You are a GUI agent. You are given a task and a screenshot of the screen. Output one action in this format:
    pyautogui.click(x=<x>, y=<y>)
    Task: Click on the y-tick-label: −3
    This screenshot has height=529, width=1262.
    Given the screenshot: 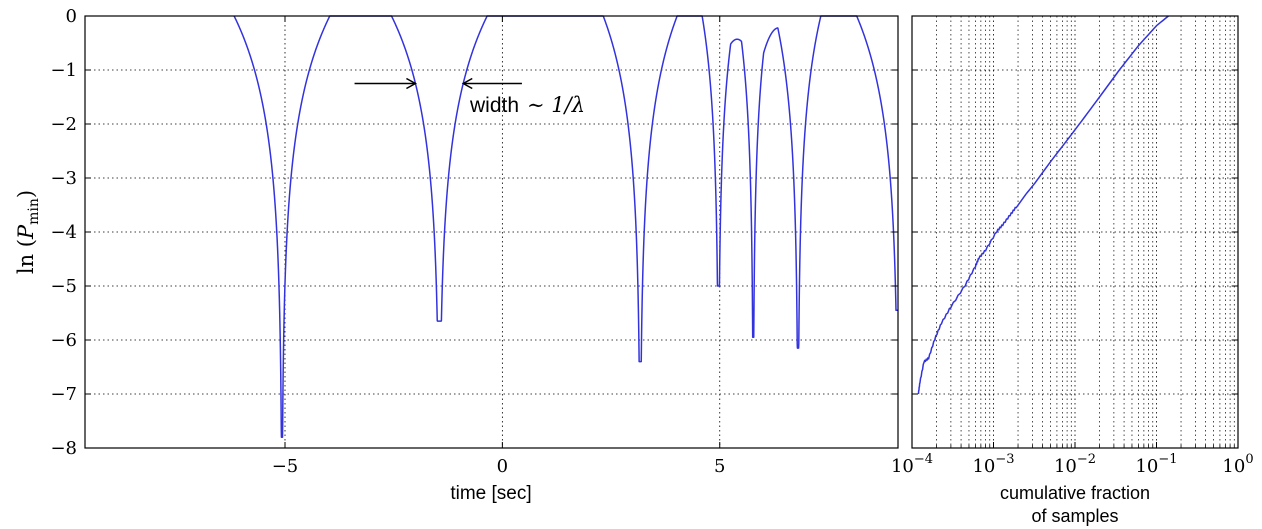 What is the action you would take?
    pyautogui.click(x=63, y=178)
    